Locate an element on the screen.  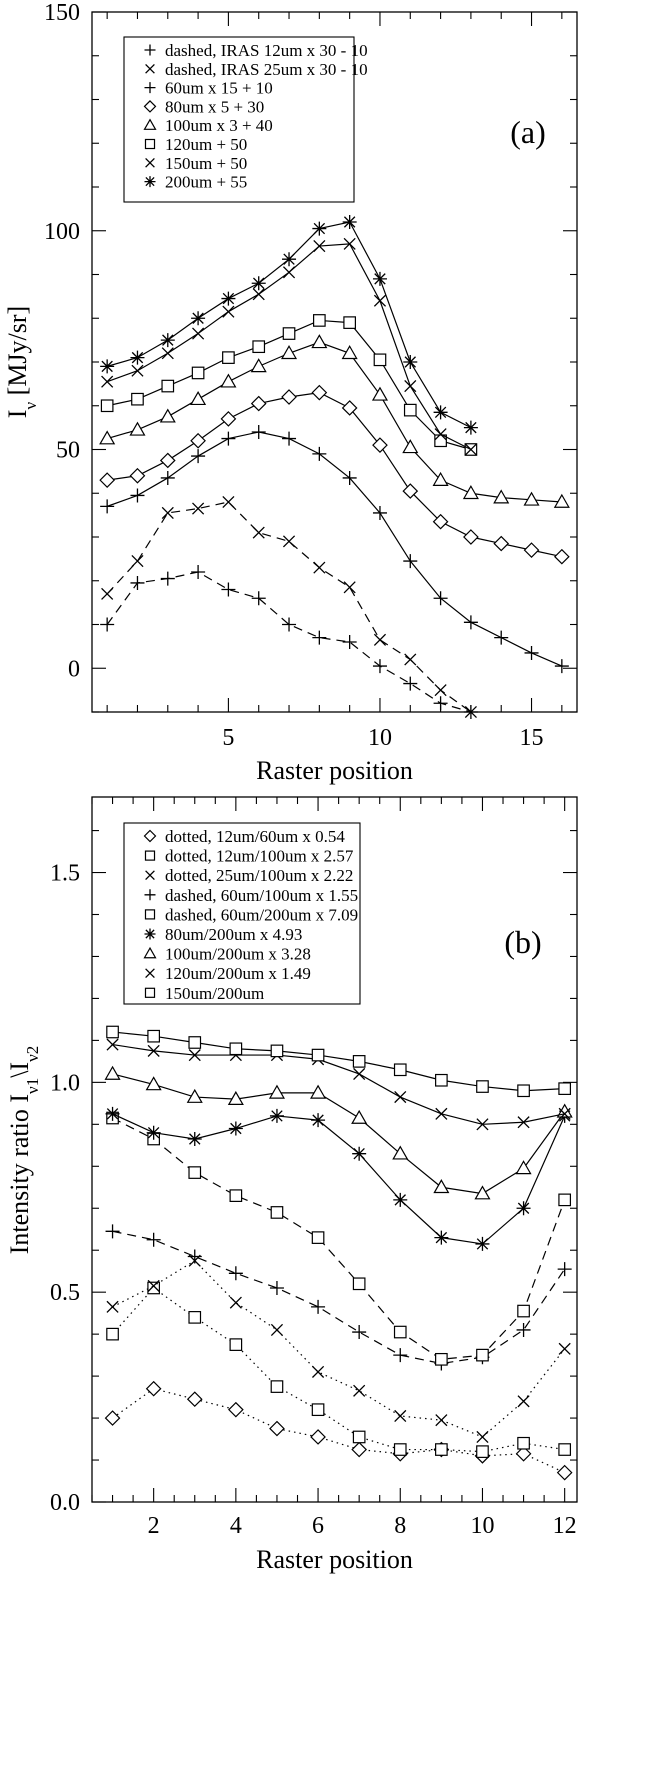
y-axis-label-subscript: ν2 is located at coordinates (32, 1054).